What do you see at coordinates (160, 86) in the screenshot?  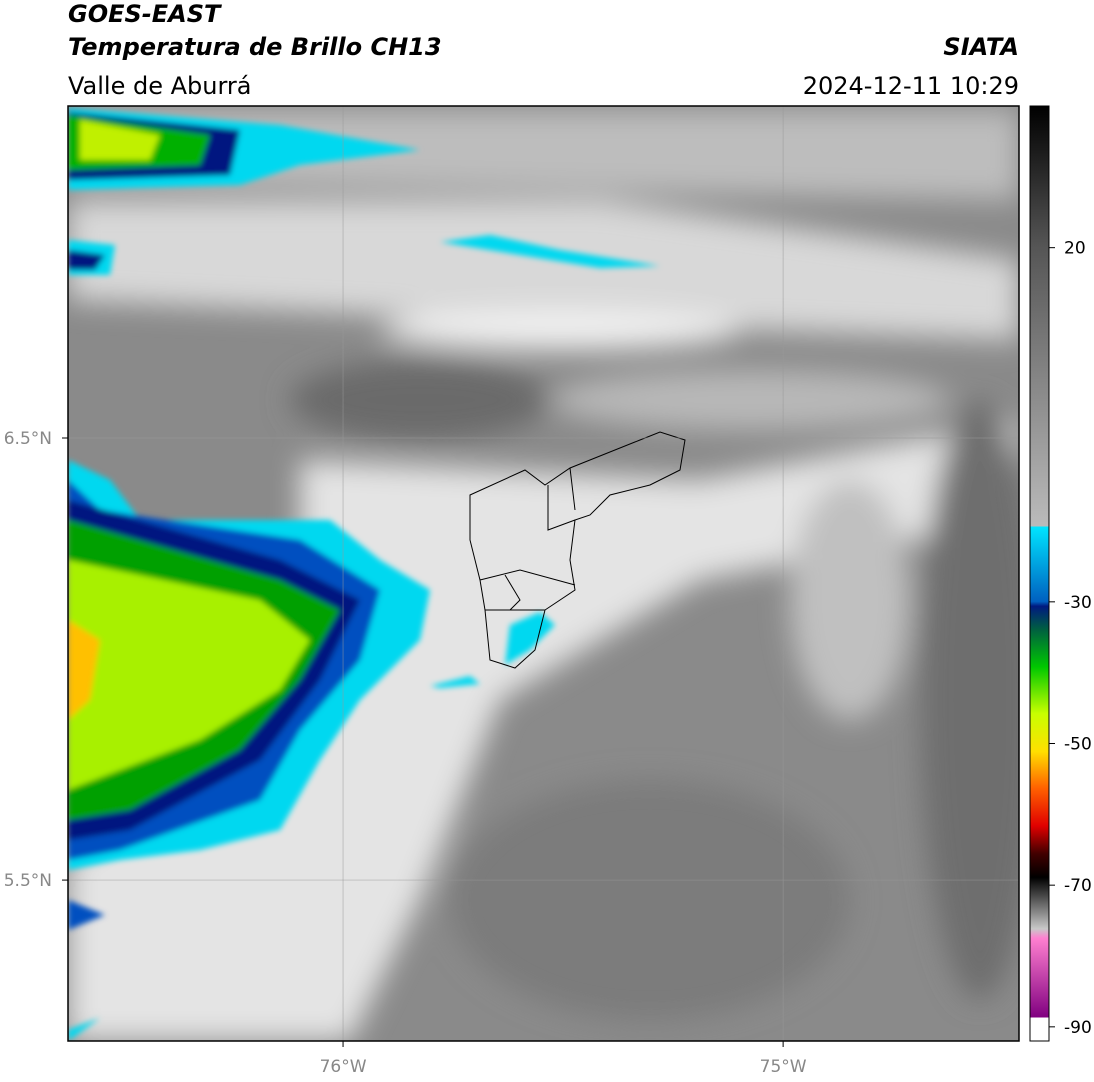 I see `region: Valle de Aburrá` at bounding box center [160, 86].